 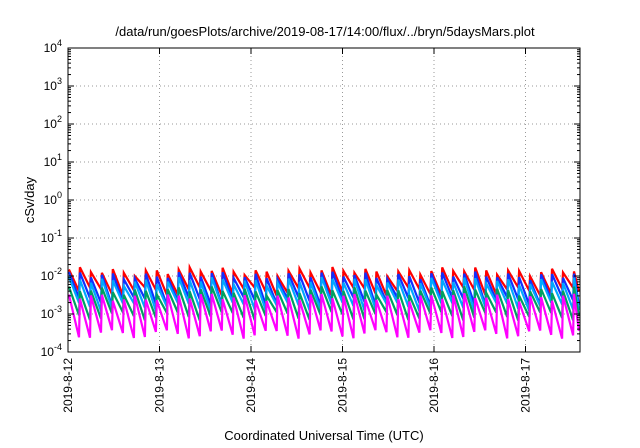 I want to click on x-tick-label: 2019-8-13, so click(x=160, y=385).